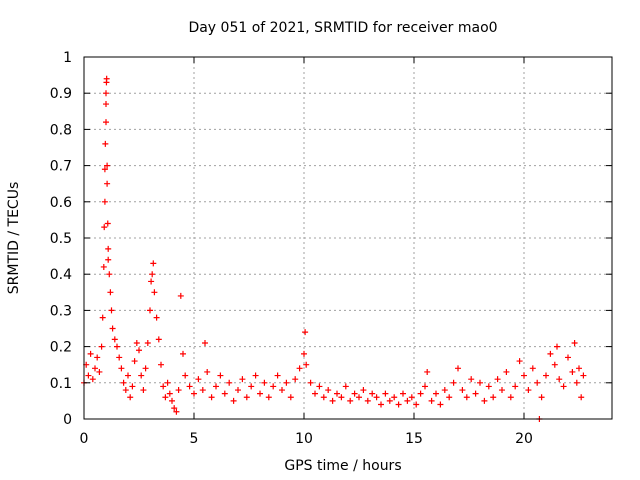 The width and height of the screenshot is (640, 480). Describe the element at coordinates (61, 348) in the screenshot. I see `y-tick-label: 0.2` at that location.